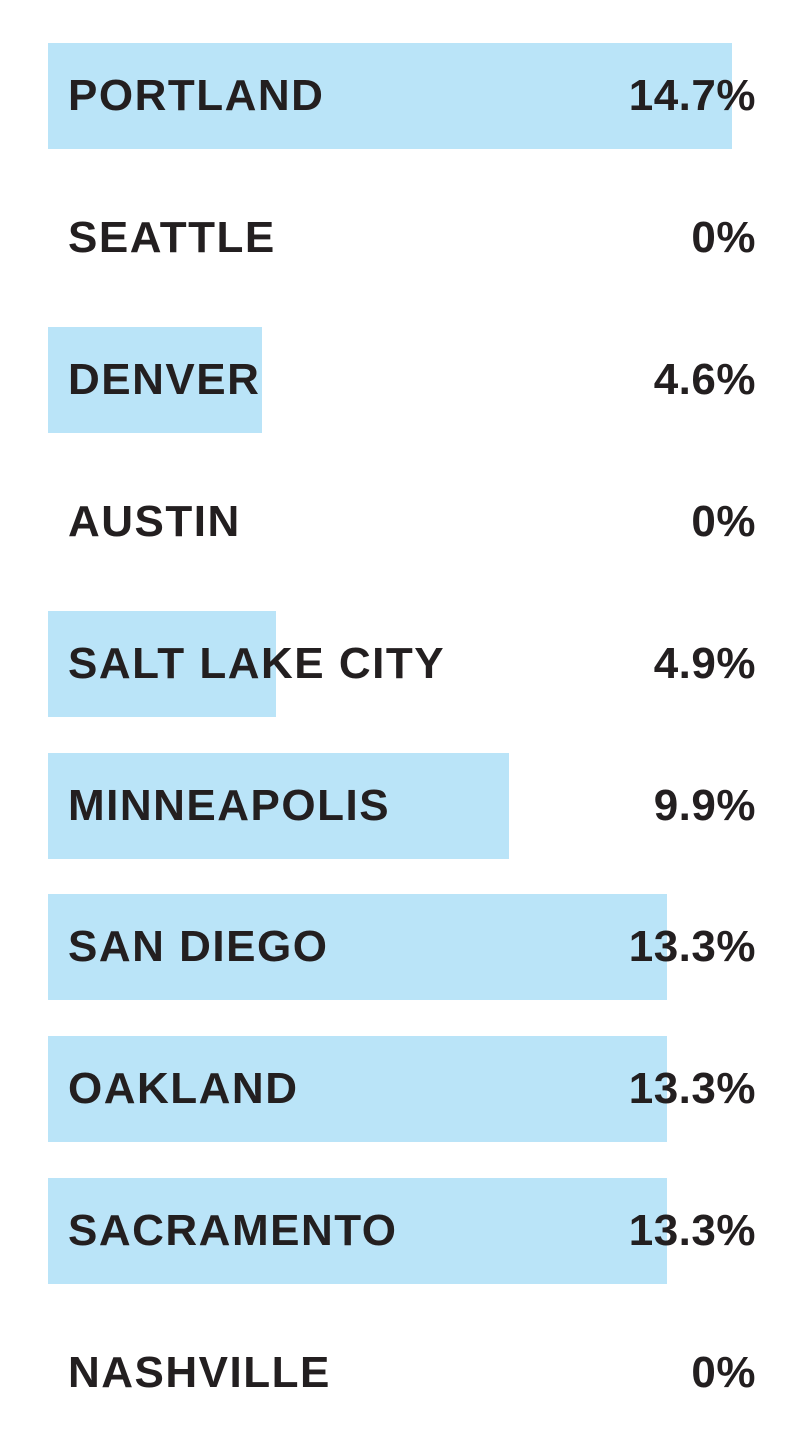 The height and width of the screenshot is (1438, 800). Describe the element at coordinates (233, 1230) in the screenshot. I see `category-label: SACRAMENTO` at that location.